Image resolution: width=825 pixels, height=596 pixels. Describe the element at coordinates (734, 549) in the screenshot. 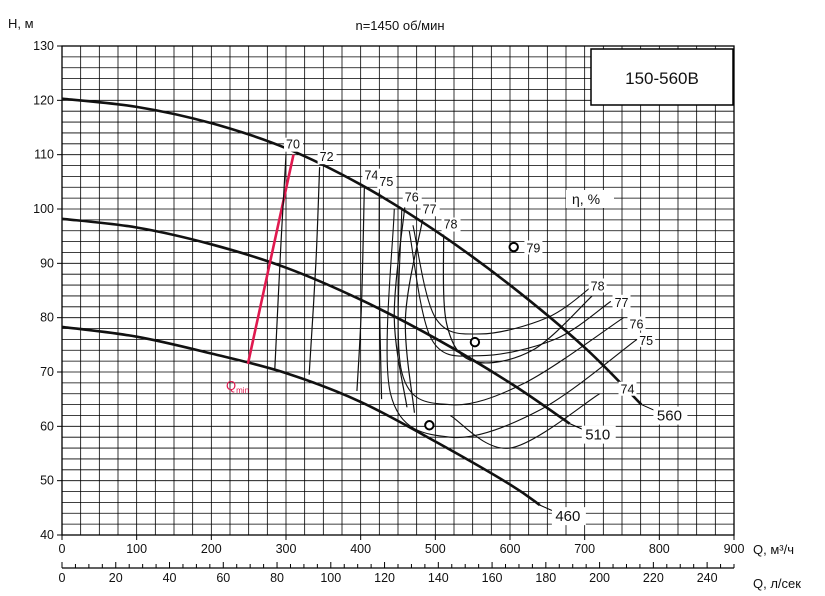

I see `x-tick-label: 900` at that location.